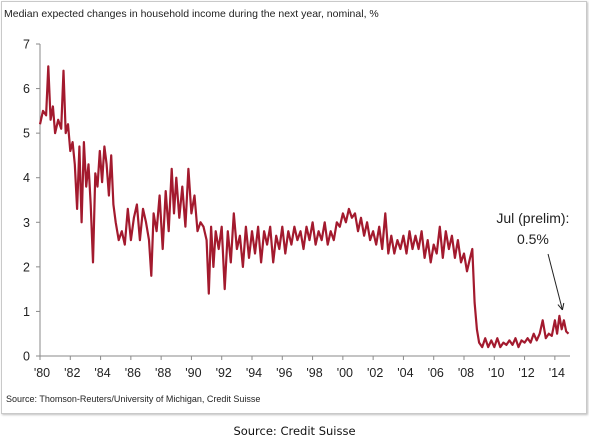 The width and height of the screenshot is (589, 446). What do you see at coordinates (555, 282) in the screenshot?
I see `annotation-arrow` at bounding box center [555, 282].